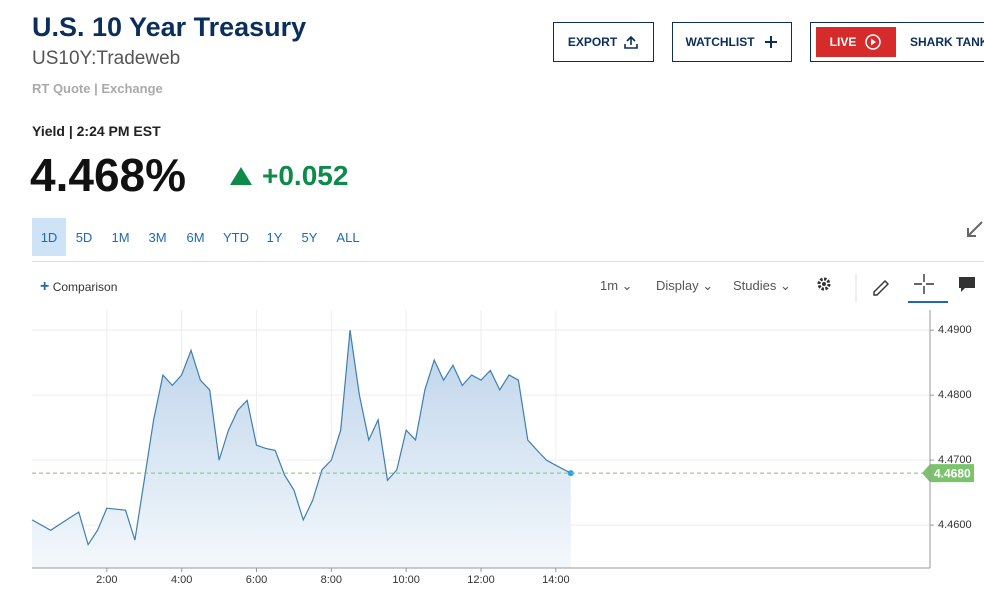  Describe the element at coordinates (157, 237) in the screenshot. I see `range-button: 3M` at that location.